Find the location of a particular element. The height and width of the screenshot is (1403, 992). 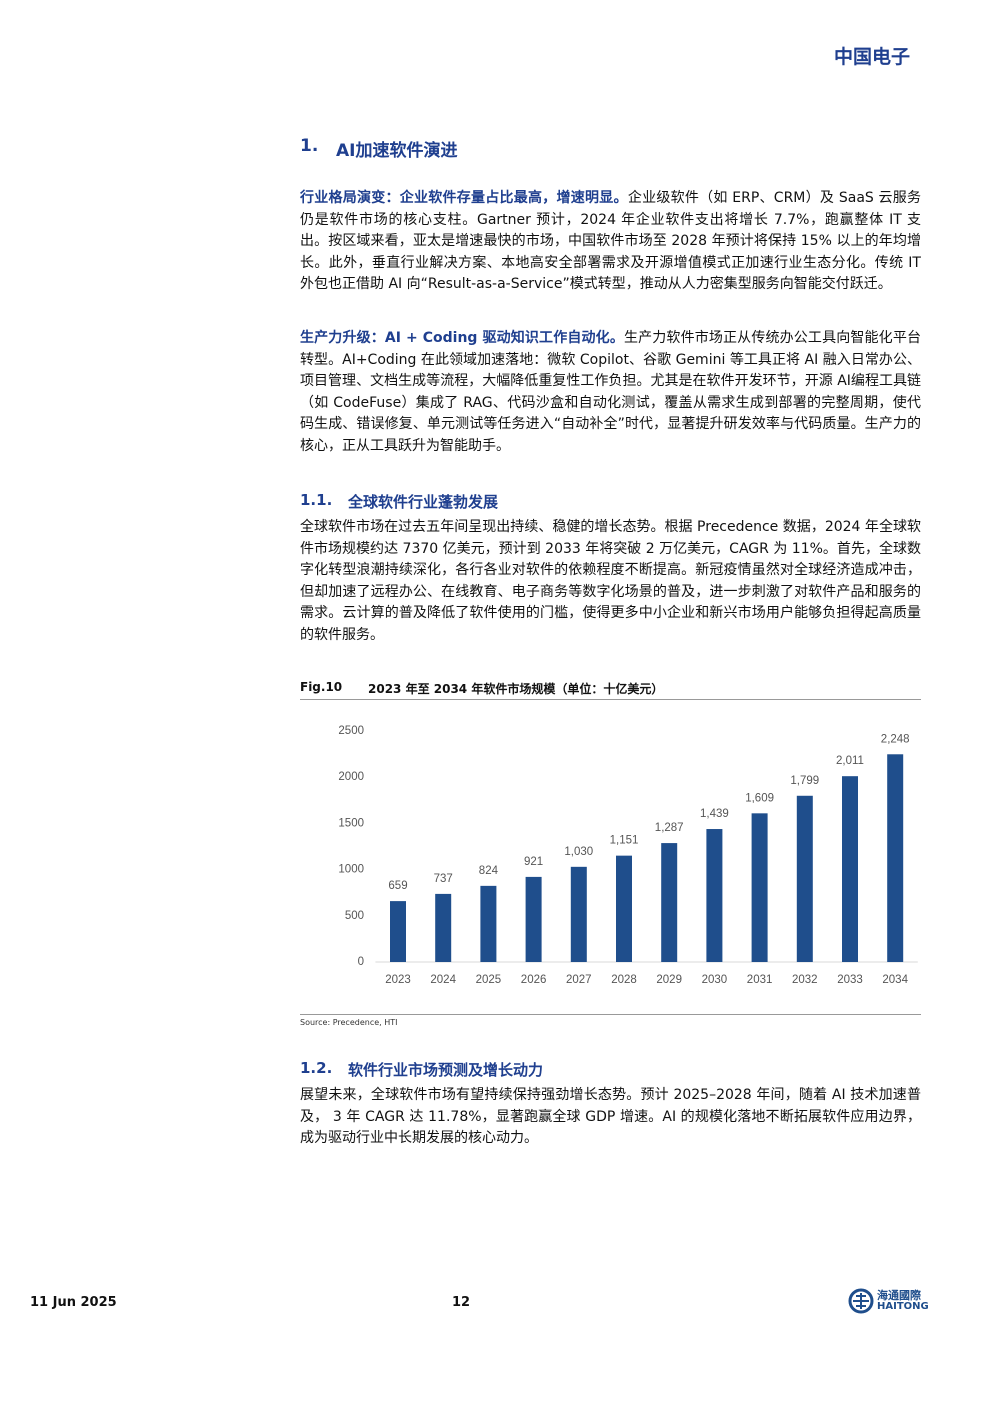

subsection-title: 软件行业市场预测及增长动力 is located at coordinates (446, 1070).